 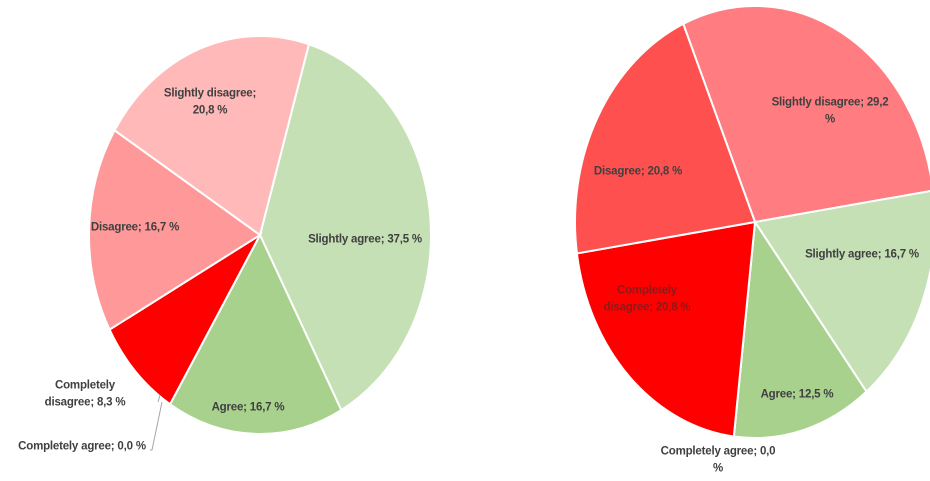 What do you see at coordinates (85, 393) in the screenshot?
I see `data-label: Completely disagree; 8,3 %` at bounding box center [85, 393].